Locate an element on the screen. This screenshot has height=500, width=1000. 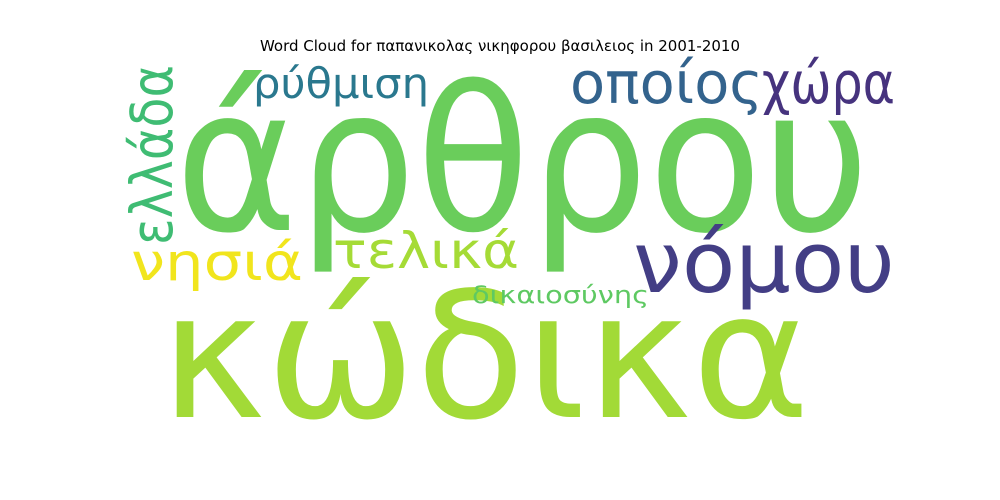
word-6: ελλάδα is located at coordinates (152, 155).